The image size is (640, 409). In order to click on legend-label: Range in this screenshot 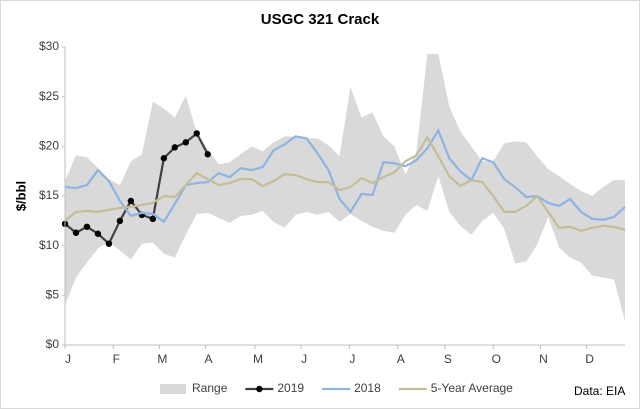, I will do `click(210, 388)`.